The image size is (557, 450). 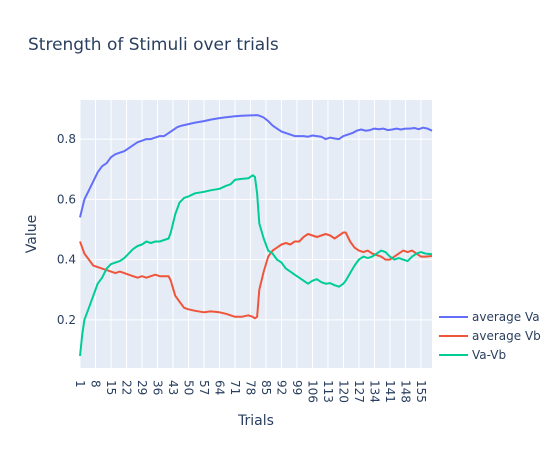 What do you see at coordinates (421, 391) in the screenshot?
I see `x-tick-label: 155` at bounding box center [421, 391].